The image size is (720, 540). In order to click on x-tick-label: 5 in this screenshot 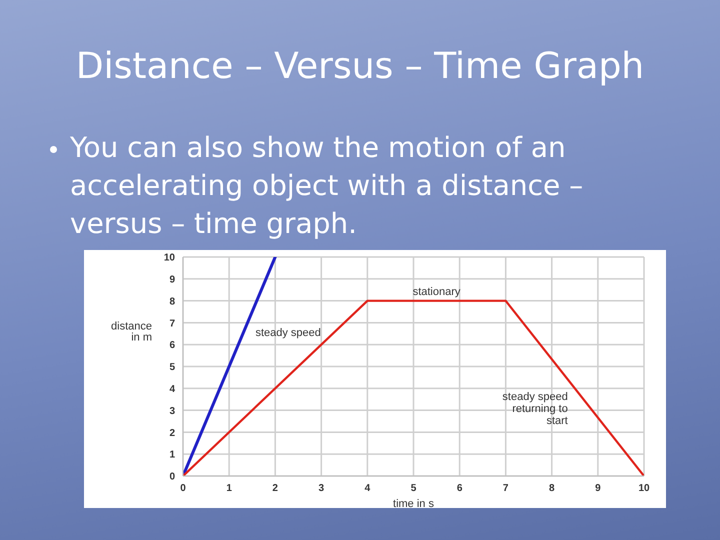, I will do `click(413, 488)`.